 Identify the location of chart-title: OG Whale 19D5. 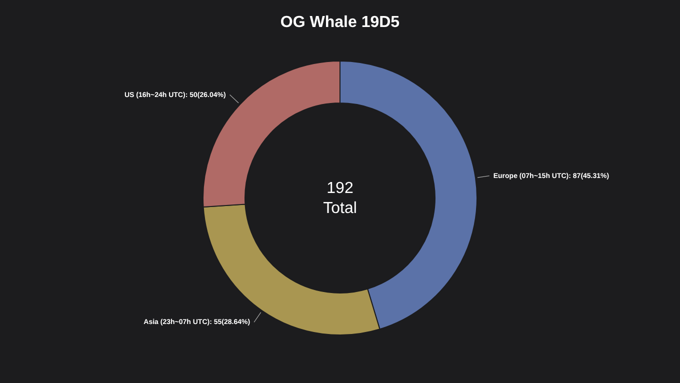
(340, 22).